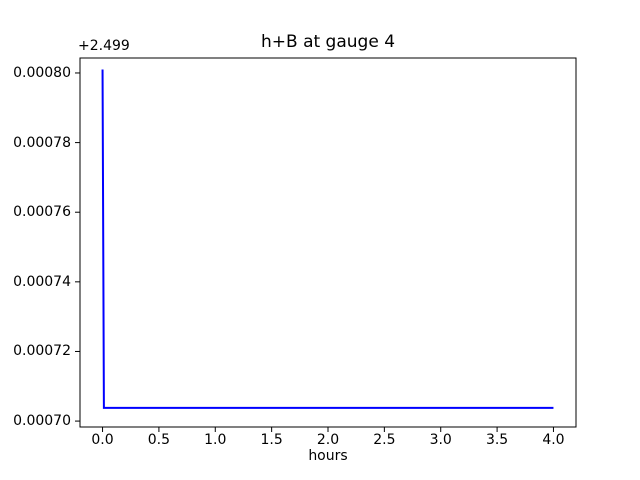  I want to click on y-tick-label: 0.00080, so click(42, 72).